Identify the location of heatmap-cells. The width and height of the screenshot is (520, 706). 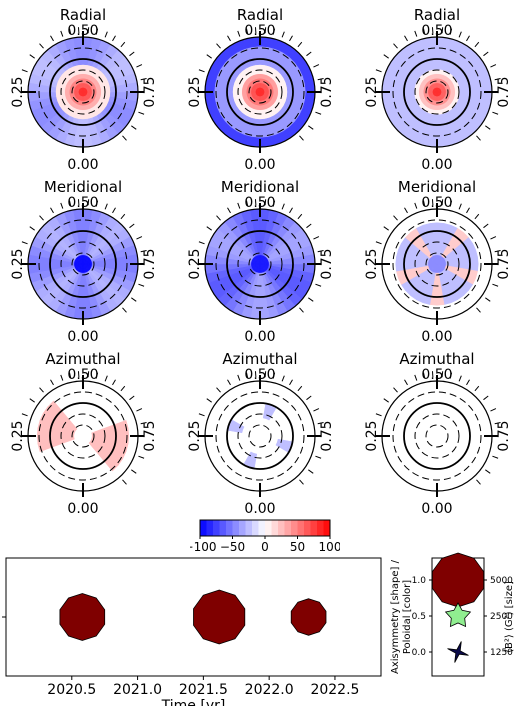
(260, 264).